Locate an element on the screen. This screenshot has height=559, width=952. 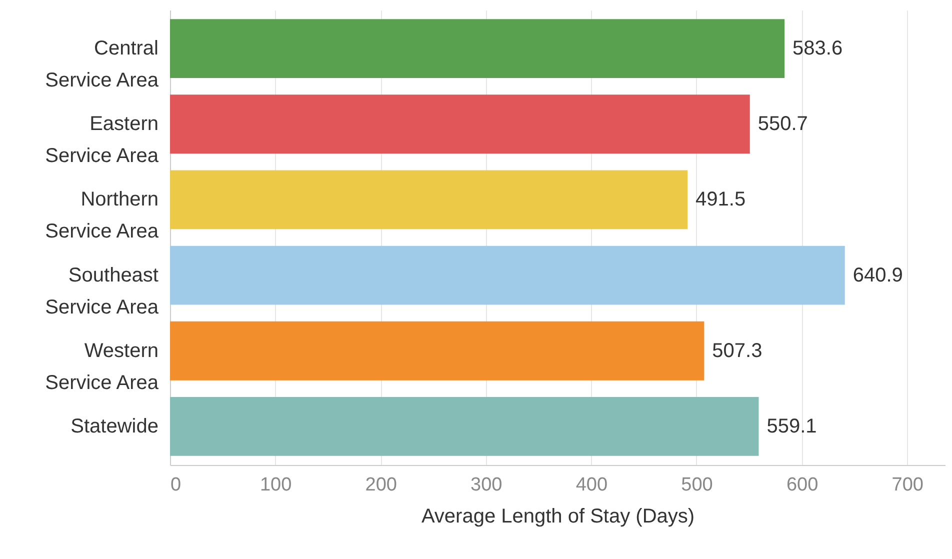
x-tick-label: 400 is located at coordinates (592, 485).